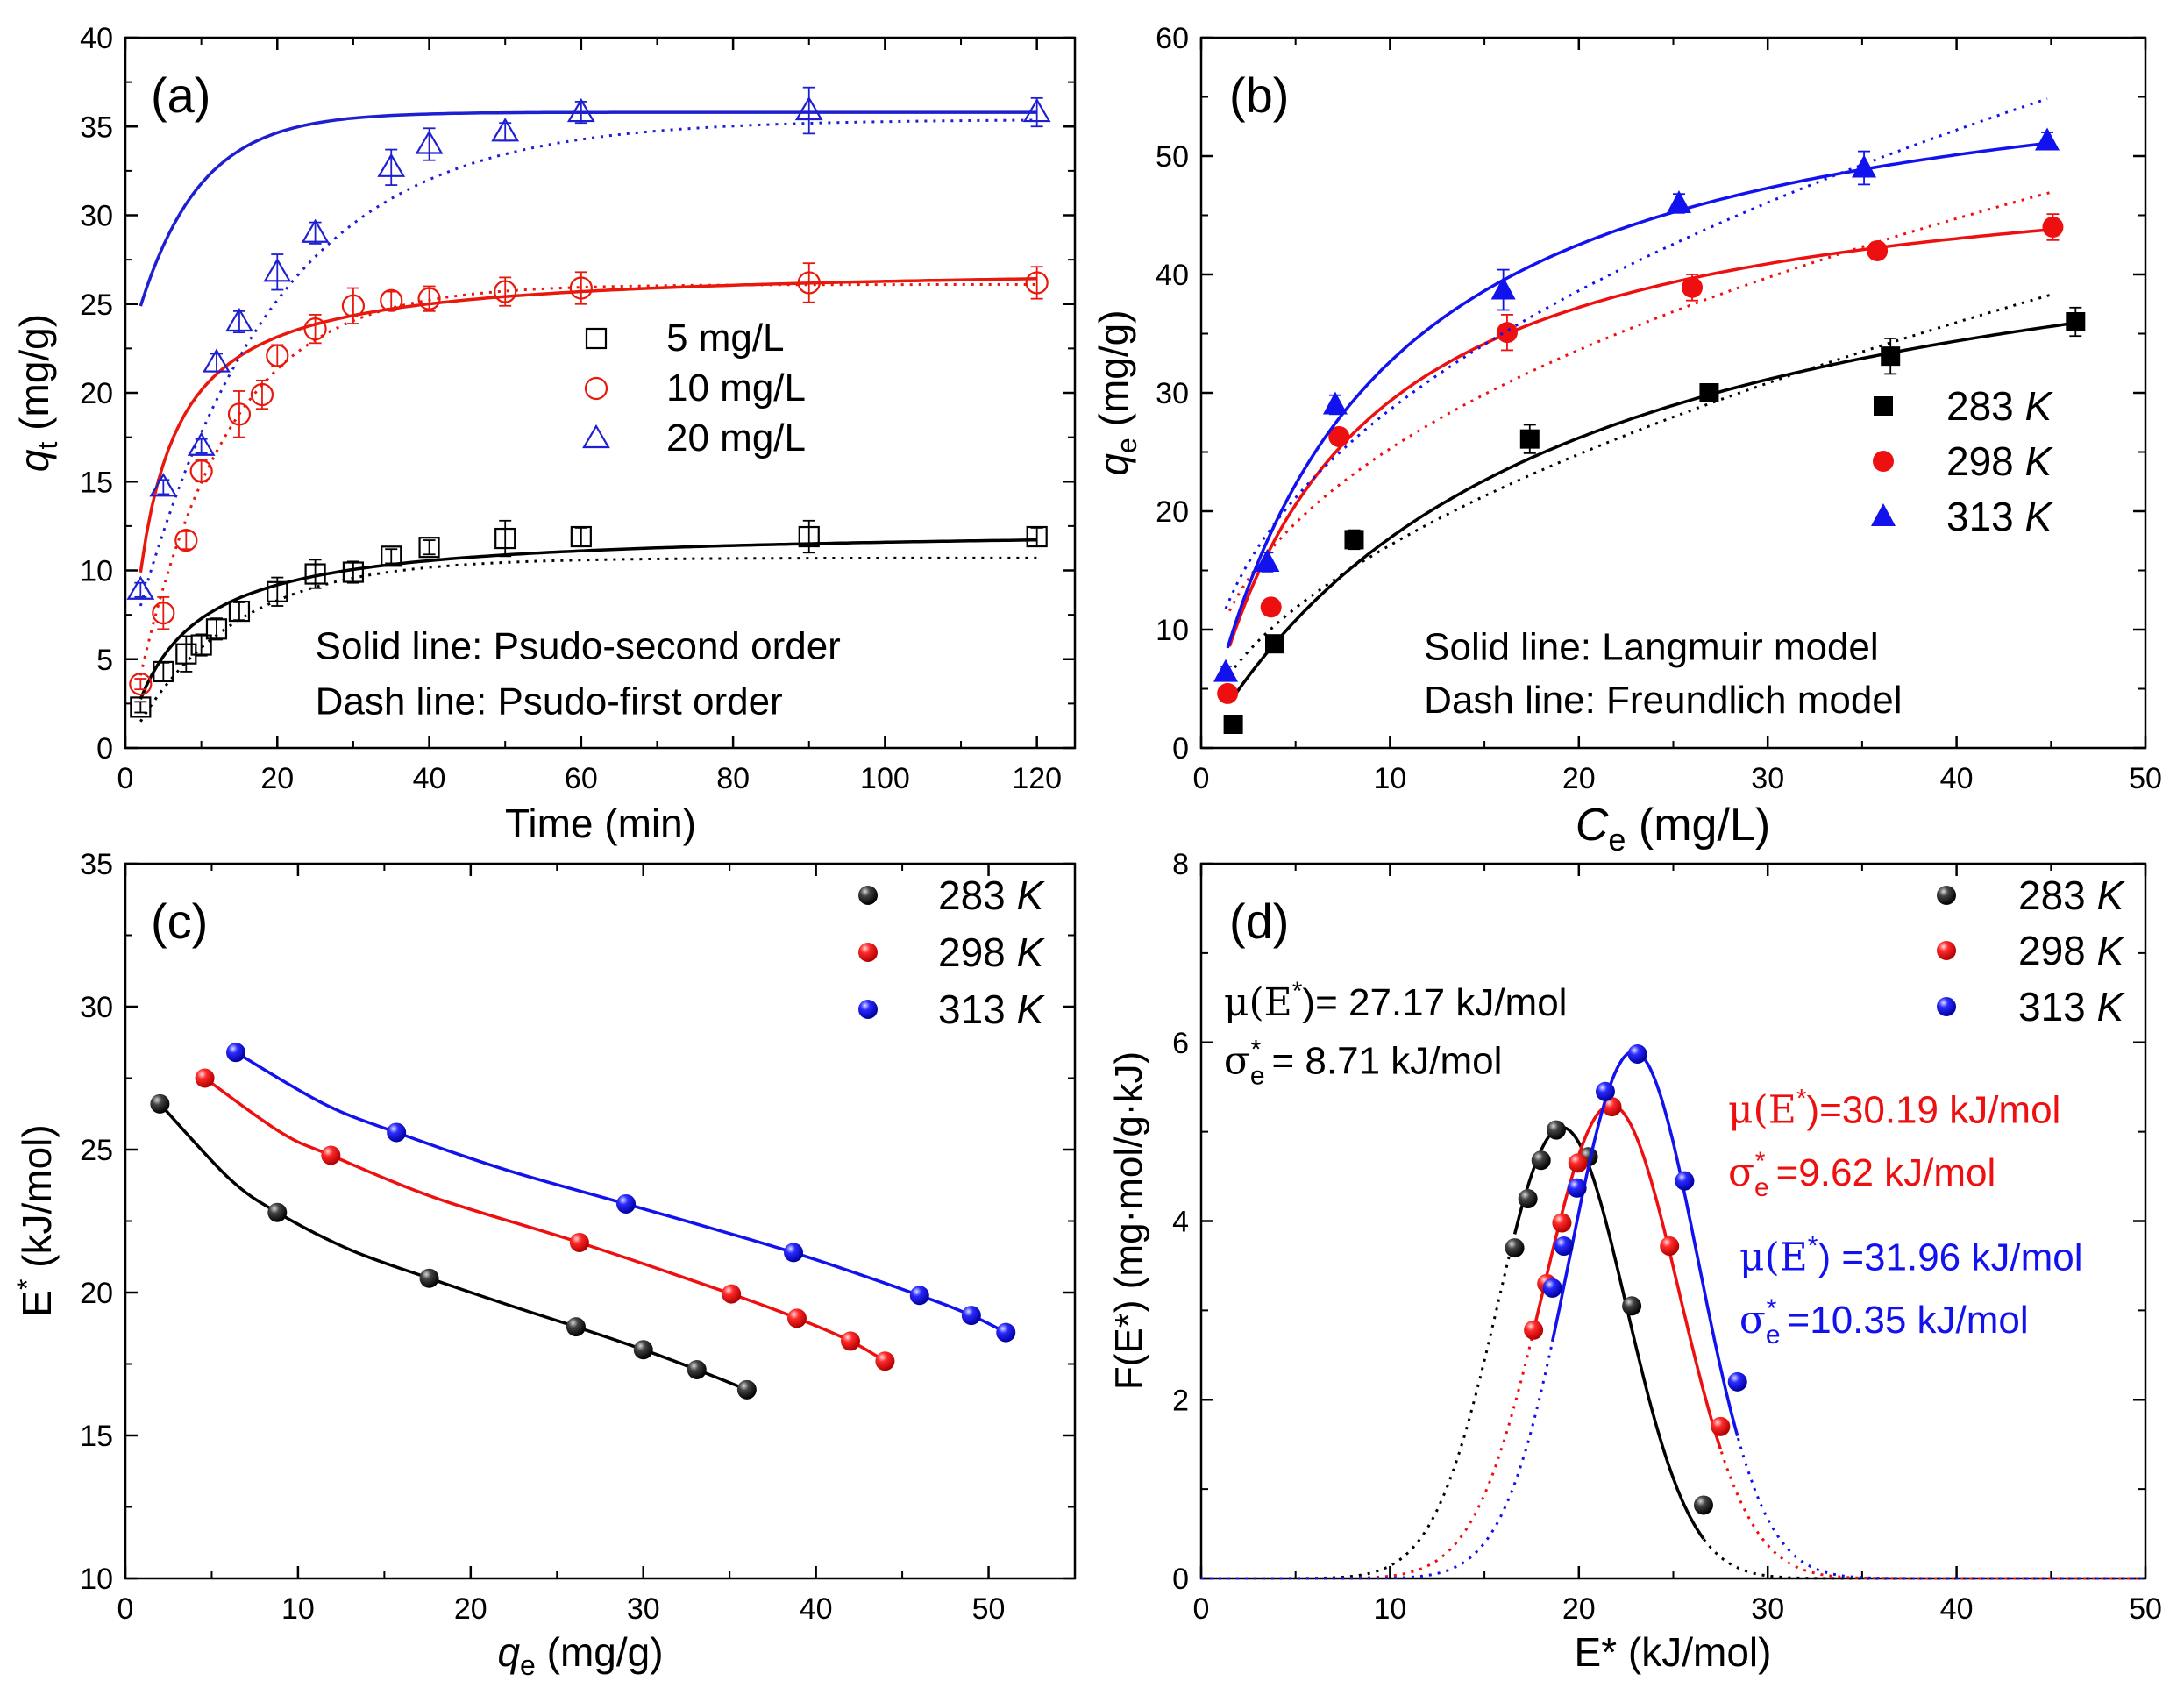  Describe the element at coordinates (96, 865) in the screenshot. I see `y-tick-label-c: 35` at that location.